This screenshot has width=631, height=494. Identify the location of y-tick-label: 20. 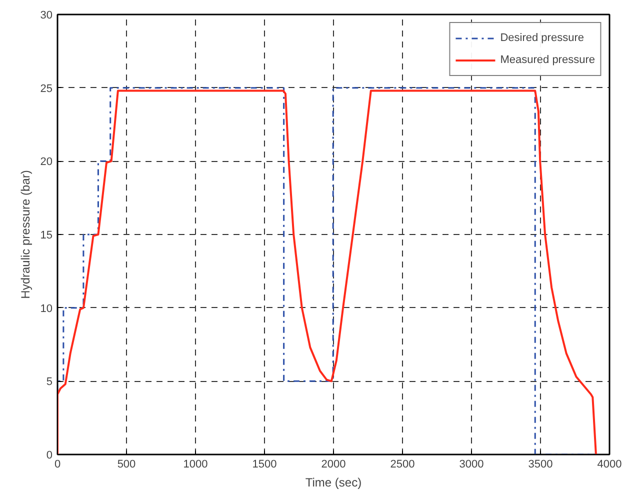
(46, 162).